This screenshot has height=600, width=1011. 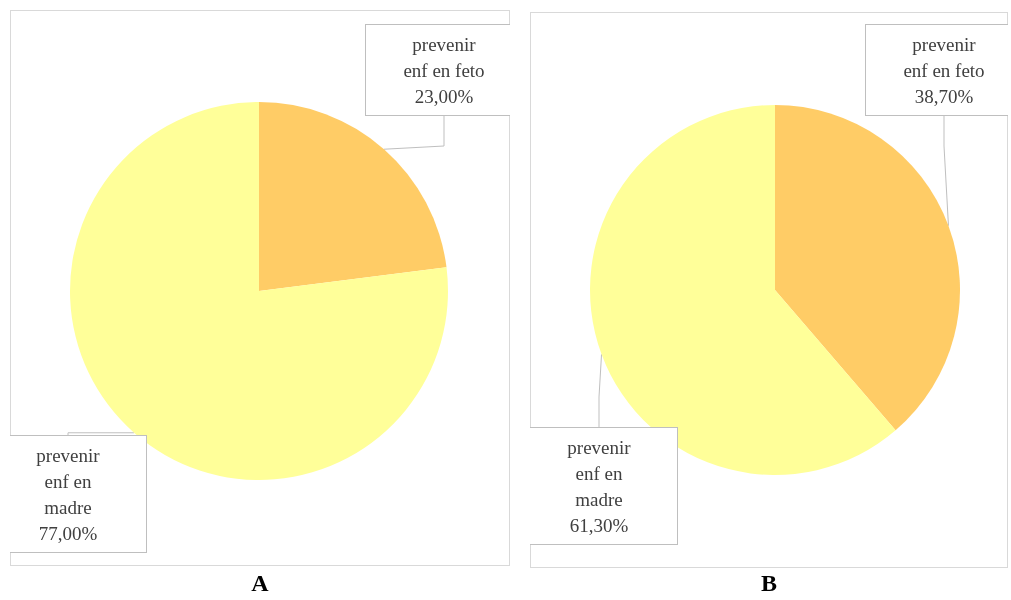 What do you see at coordinates (769, 583) in the screenshot?
I see `text: B` at bounding box center [769, 583].